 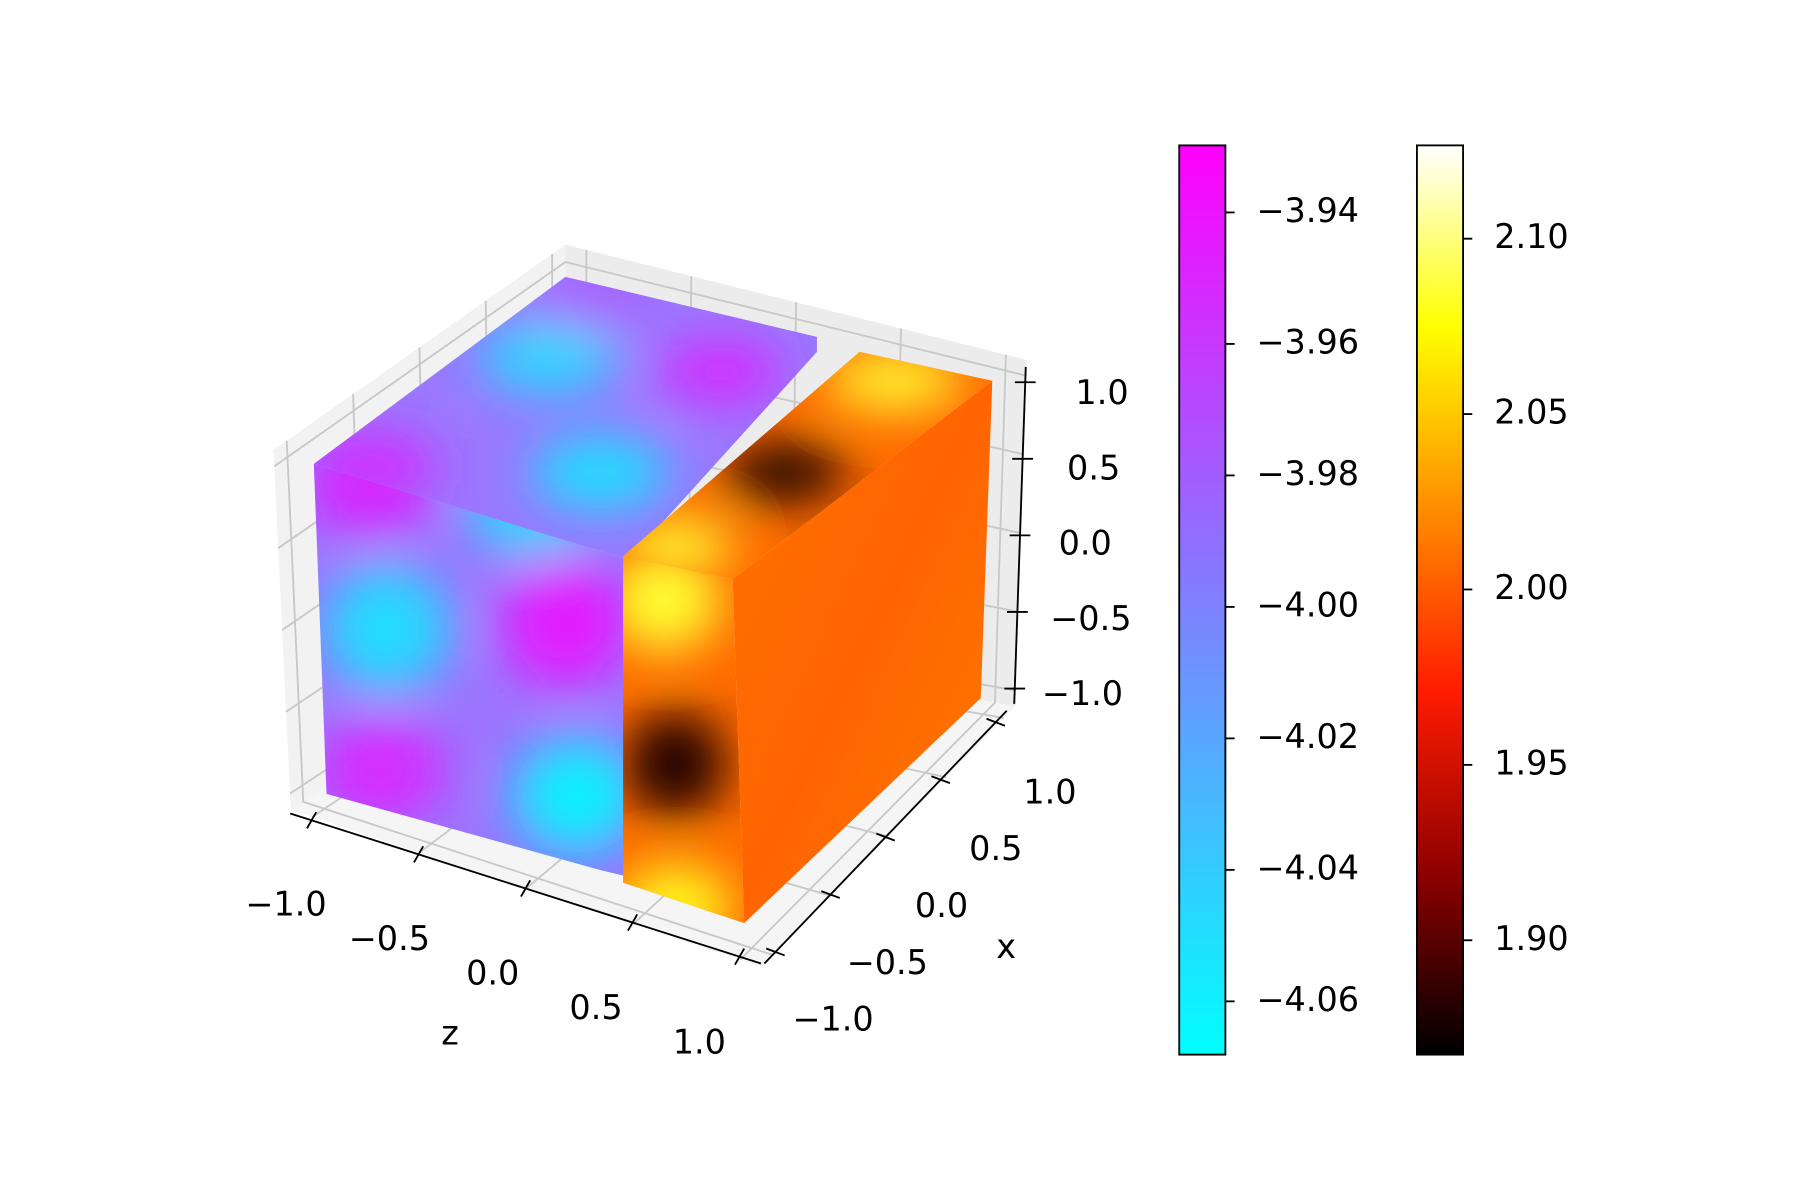 What do you see at coordinates (1531, 938) in the screenshot?
I see `colorbar-tick-label: 1.90` at bounding box center [1531, 938].